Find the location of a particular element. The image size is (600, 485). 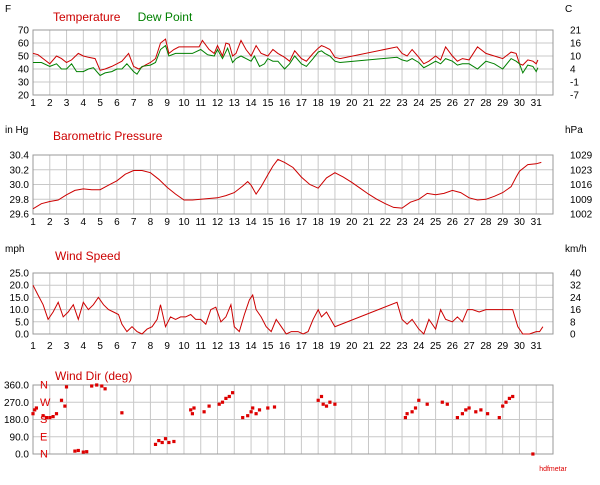

right-tick-label: 1029 is located at coordinates (581, 156).